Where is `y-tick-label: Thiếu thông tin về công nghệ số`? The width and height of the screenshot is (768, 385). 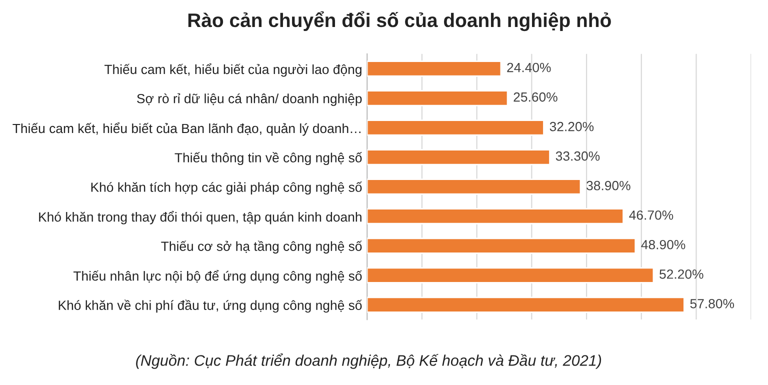 y-tick-label: Thiếu thông tin về công nghệ số is located at coordinates (268, 159).